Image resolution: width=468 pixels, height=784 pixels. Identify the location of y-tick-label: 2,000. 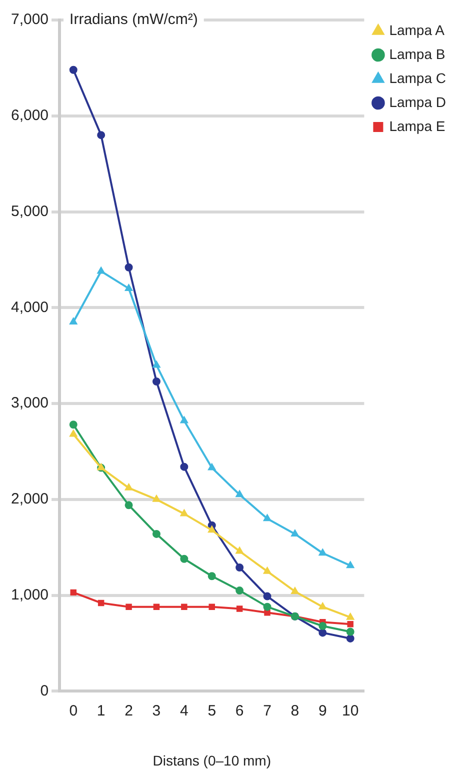
(29, 499).